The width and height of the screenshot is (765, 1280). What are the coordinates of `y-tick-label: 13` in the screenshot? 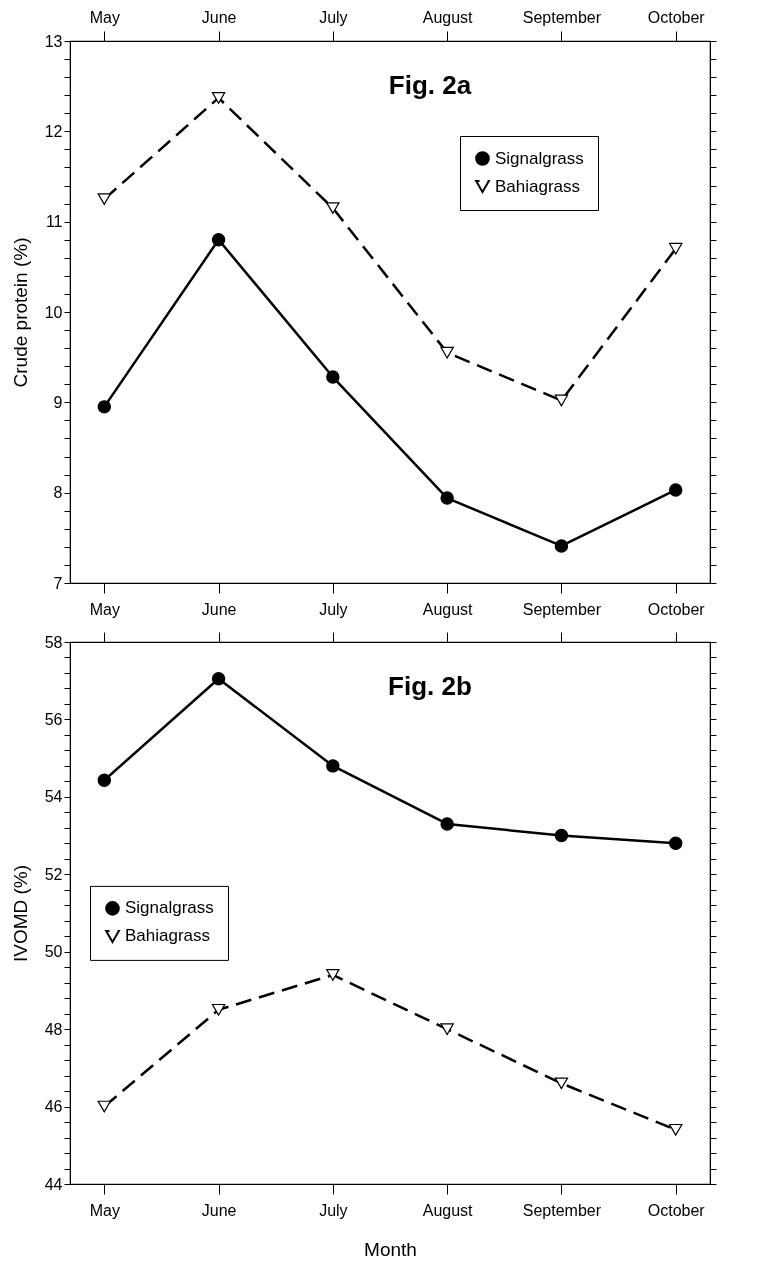 It's located at (53, 41).